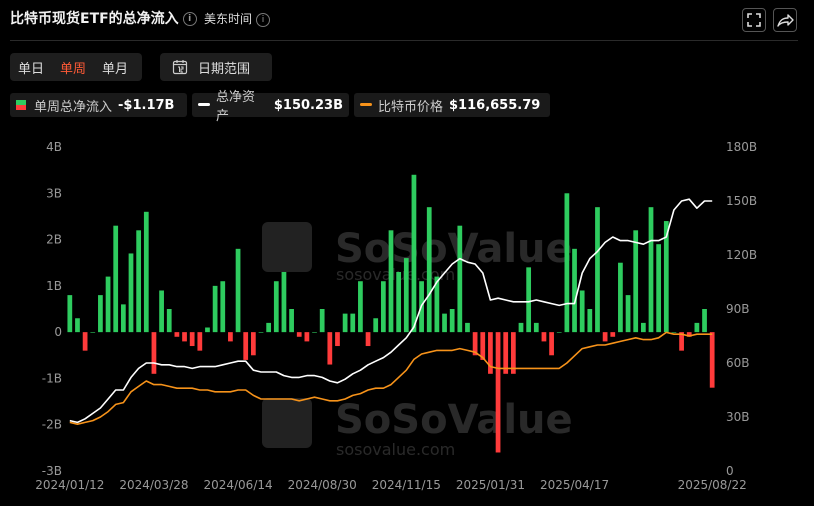 The height and width of the screenshot is (506, 814). I want to click on watermark-bottom: SoSoValue sosovalue.com, so click(417, 428).